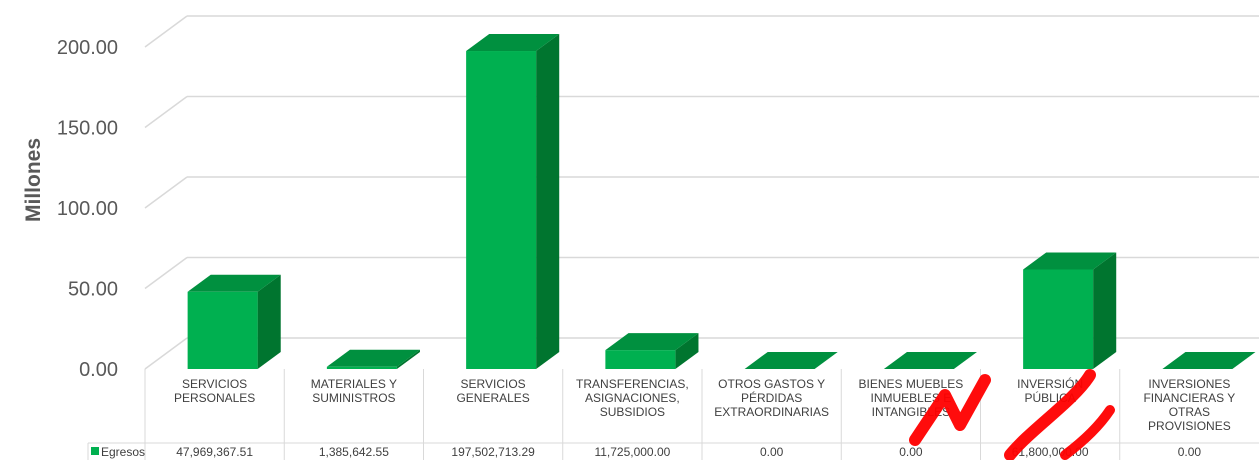  I want to click on legend-label: Egresos, so click(123, 452).